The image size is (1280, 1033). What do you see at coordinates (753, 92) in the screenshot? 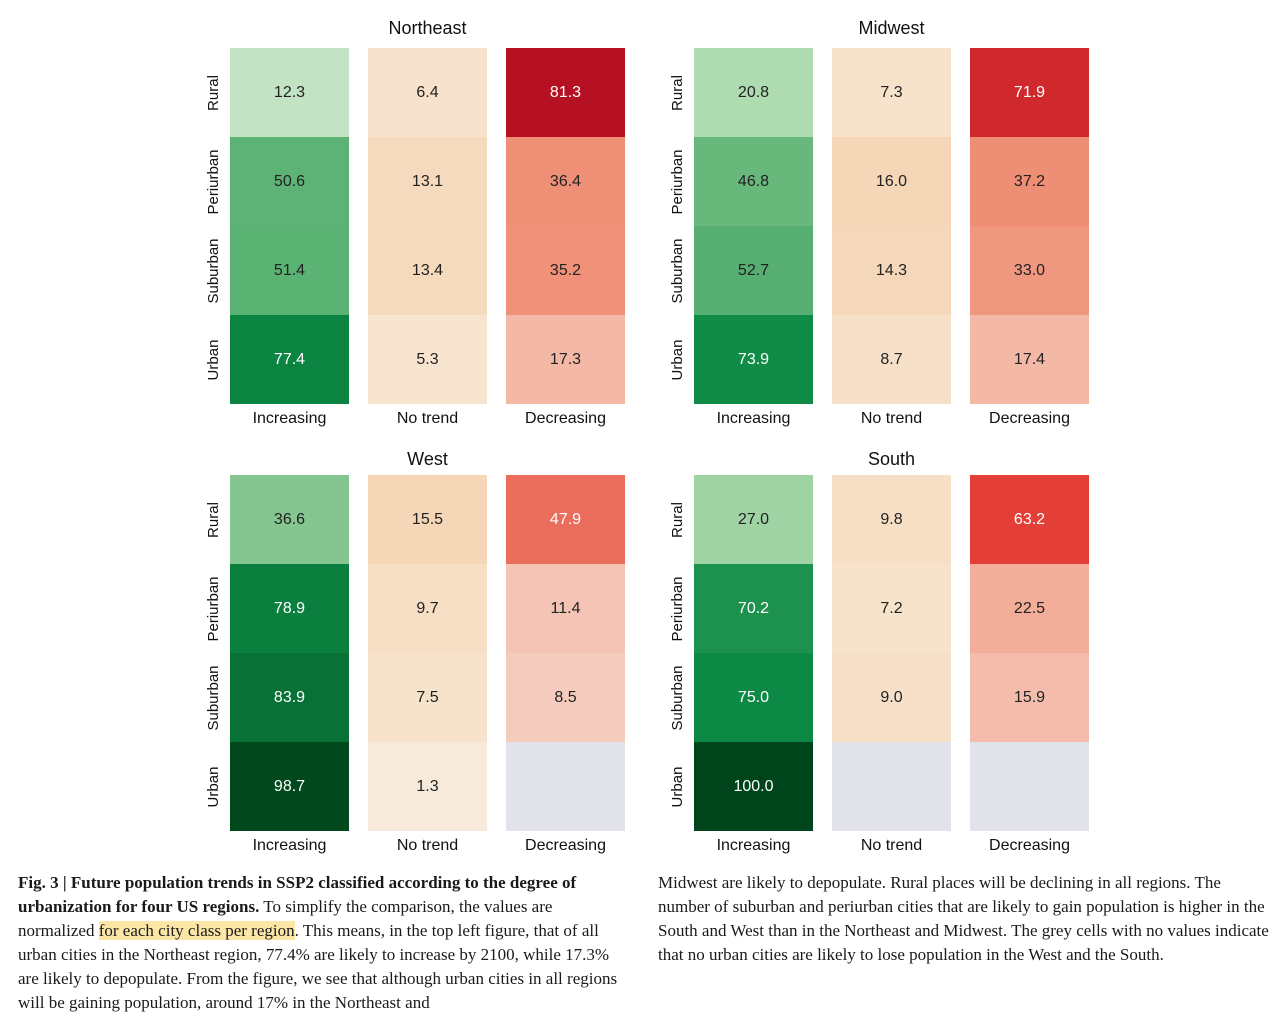
I see `heatmap-cell-midwest-rural-increasing: 20.8` at bounding box center [753, 92].